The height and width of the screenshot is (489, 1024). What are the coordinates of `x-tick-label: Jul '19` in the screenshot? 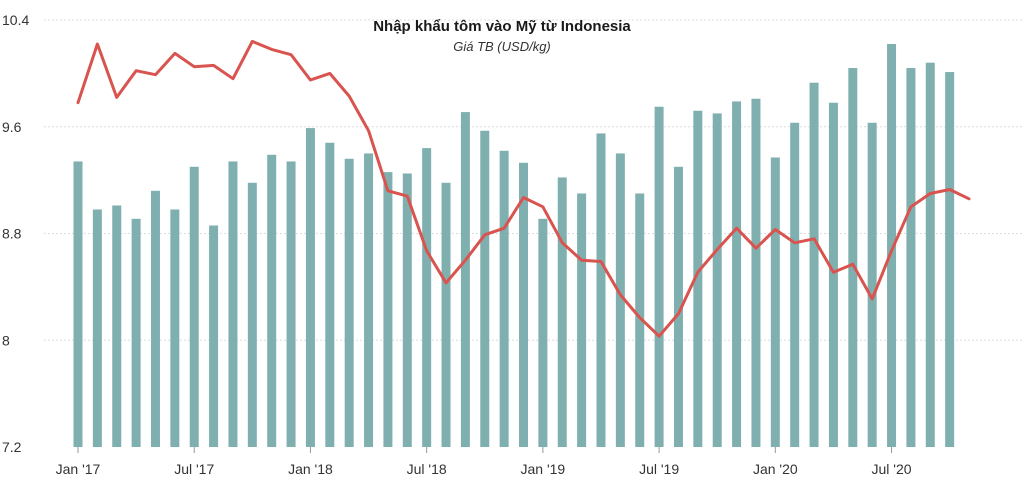 It's located at (659, 469).